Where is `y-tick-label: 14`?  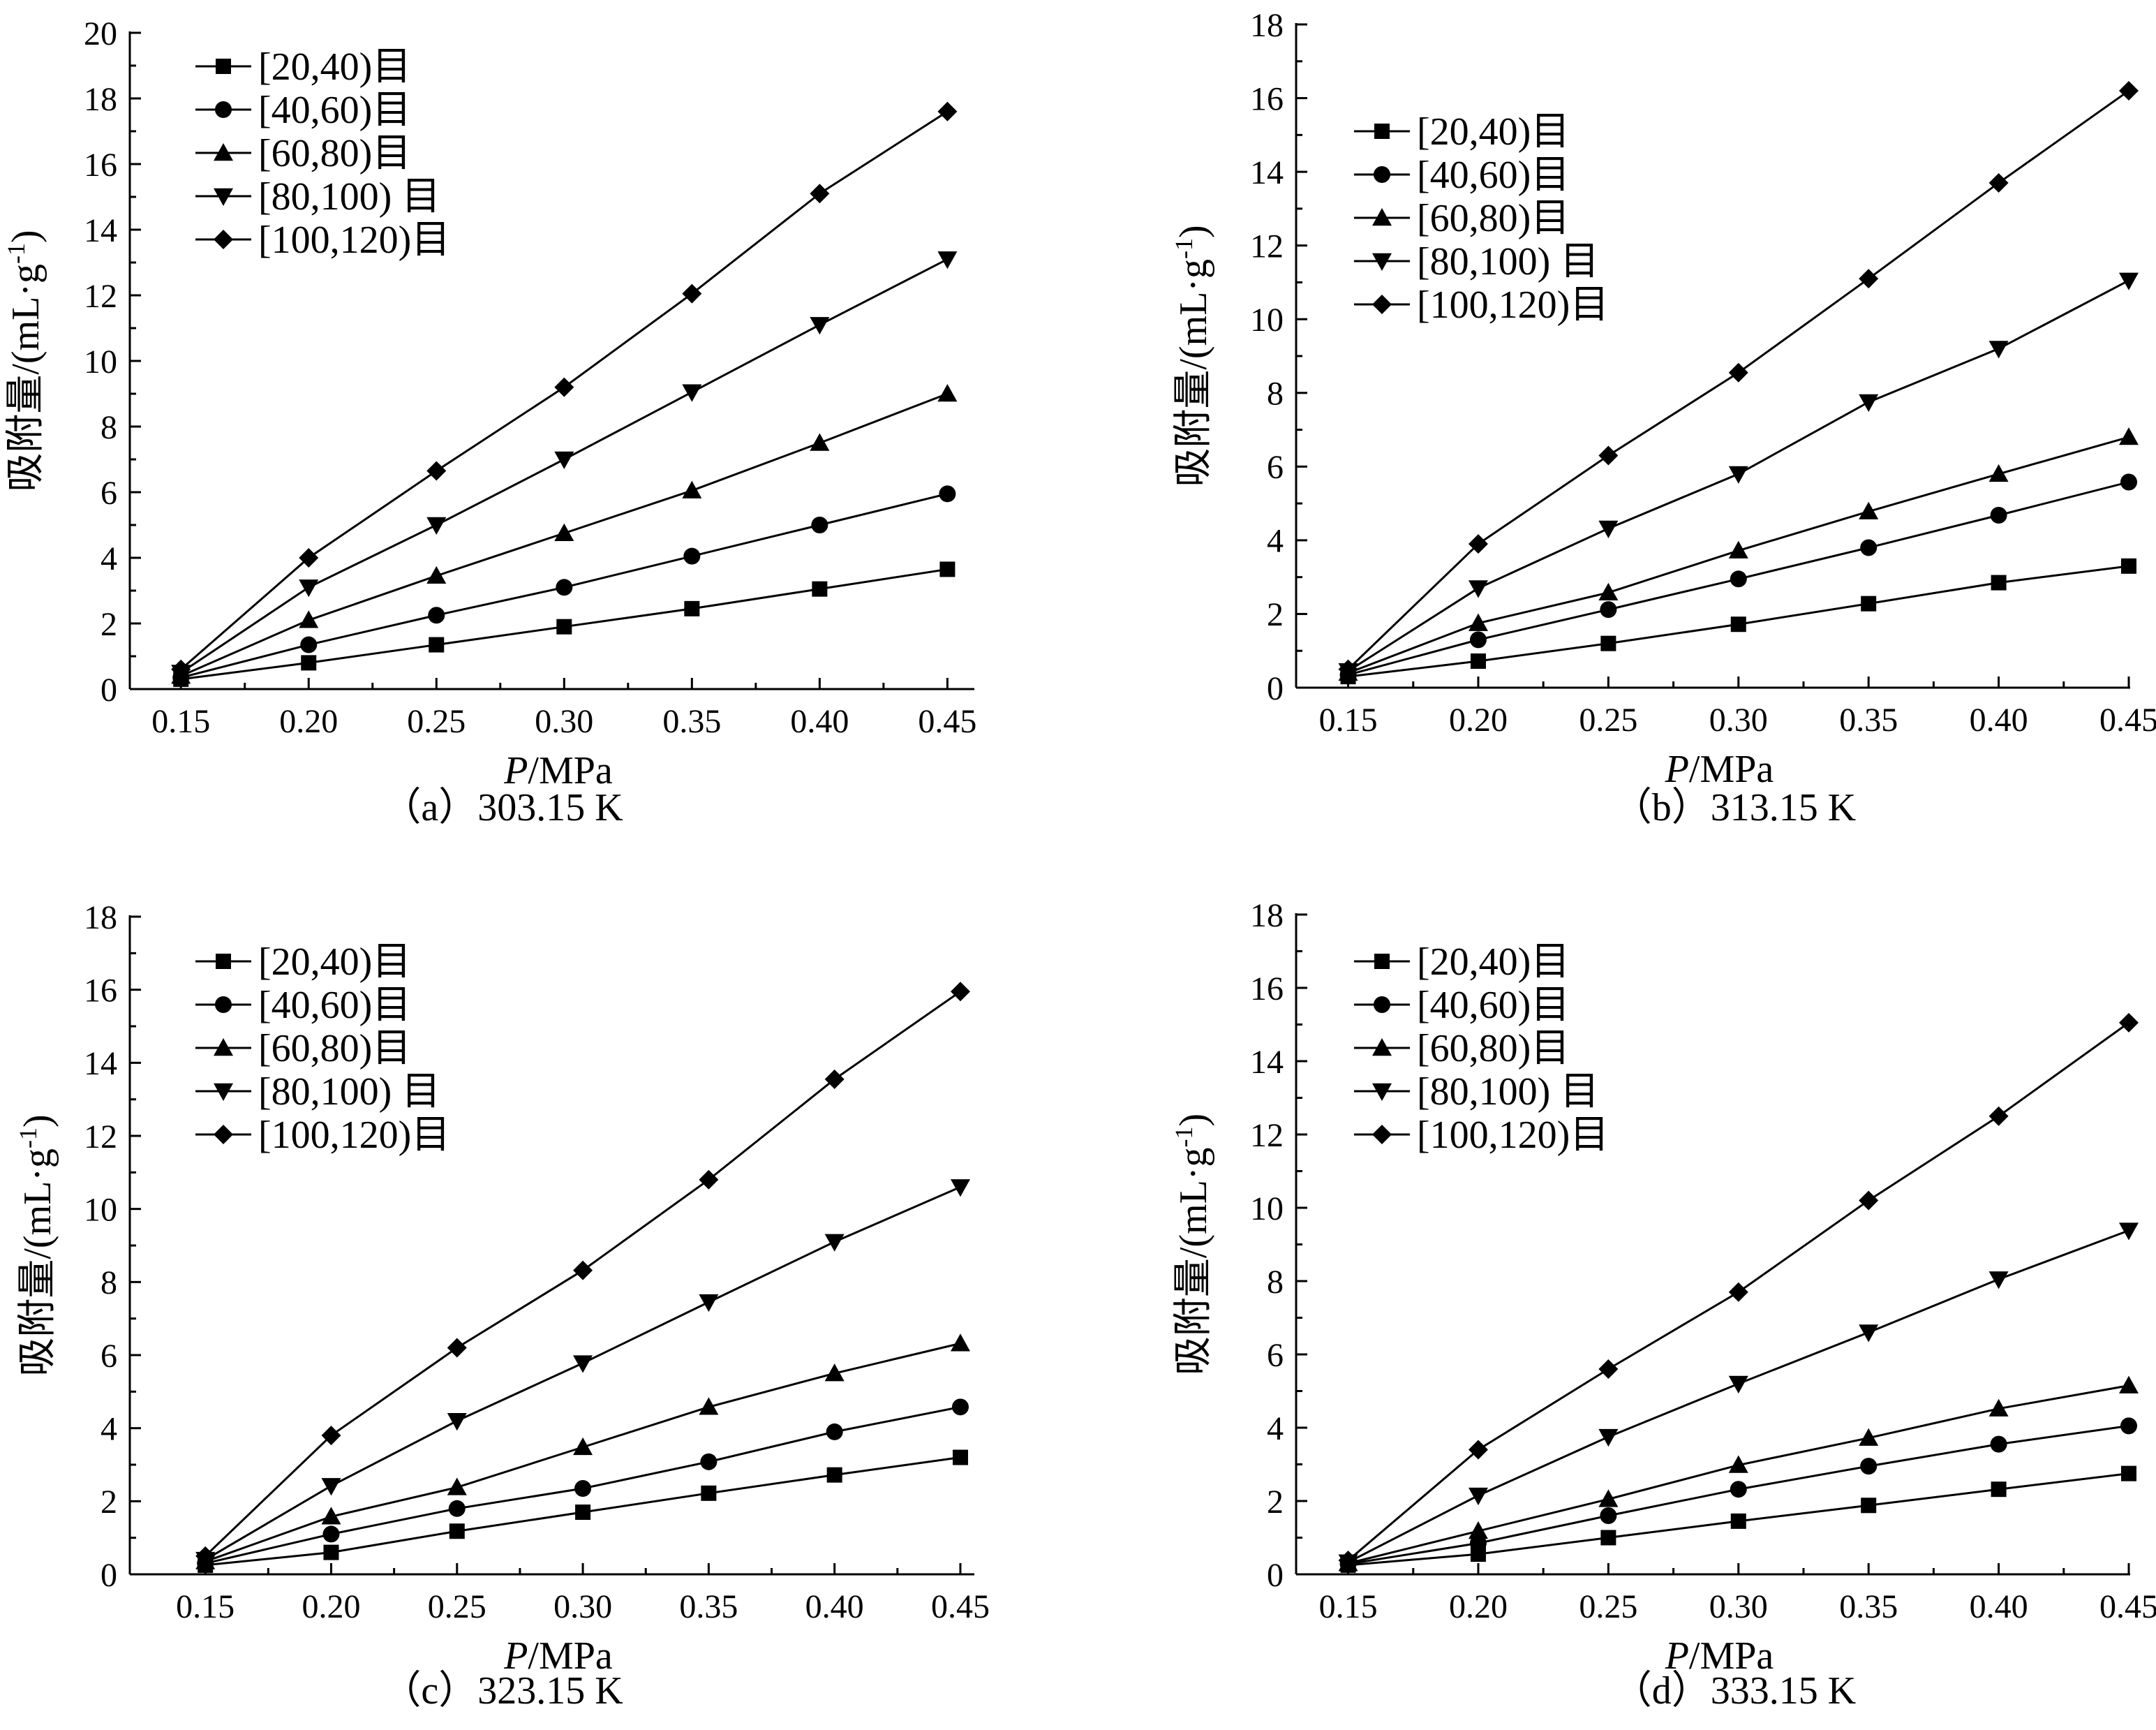
y-tick-label: 14 is located at coordinates (1267, 172).